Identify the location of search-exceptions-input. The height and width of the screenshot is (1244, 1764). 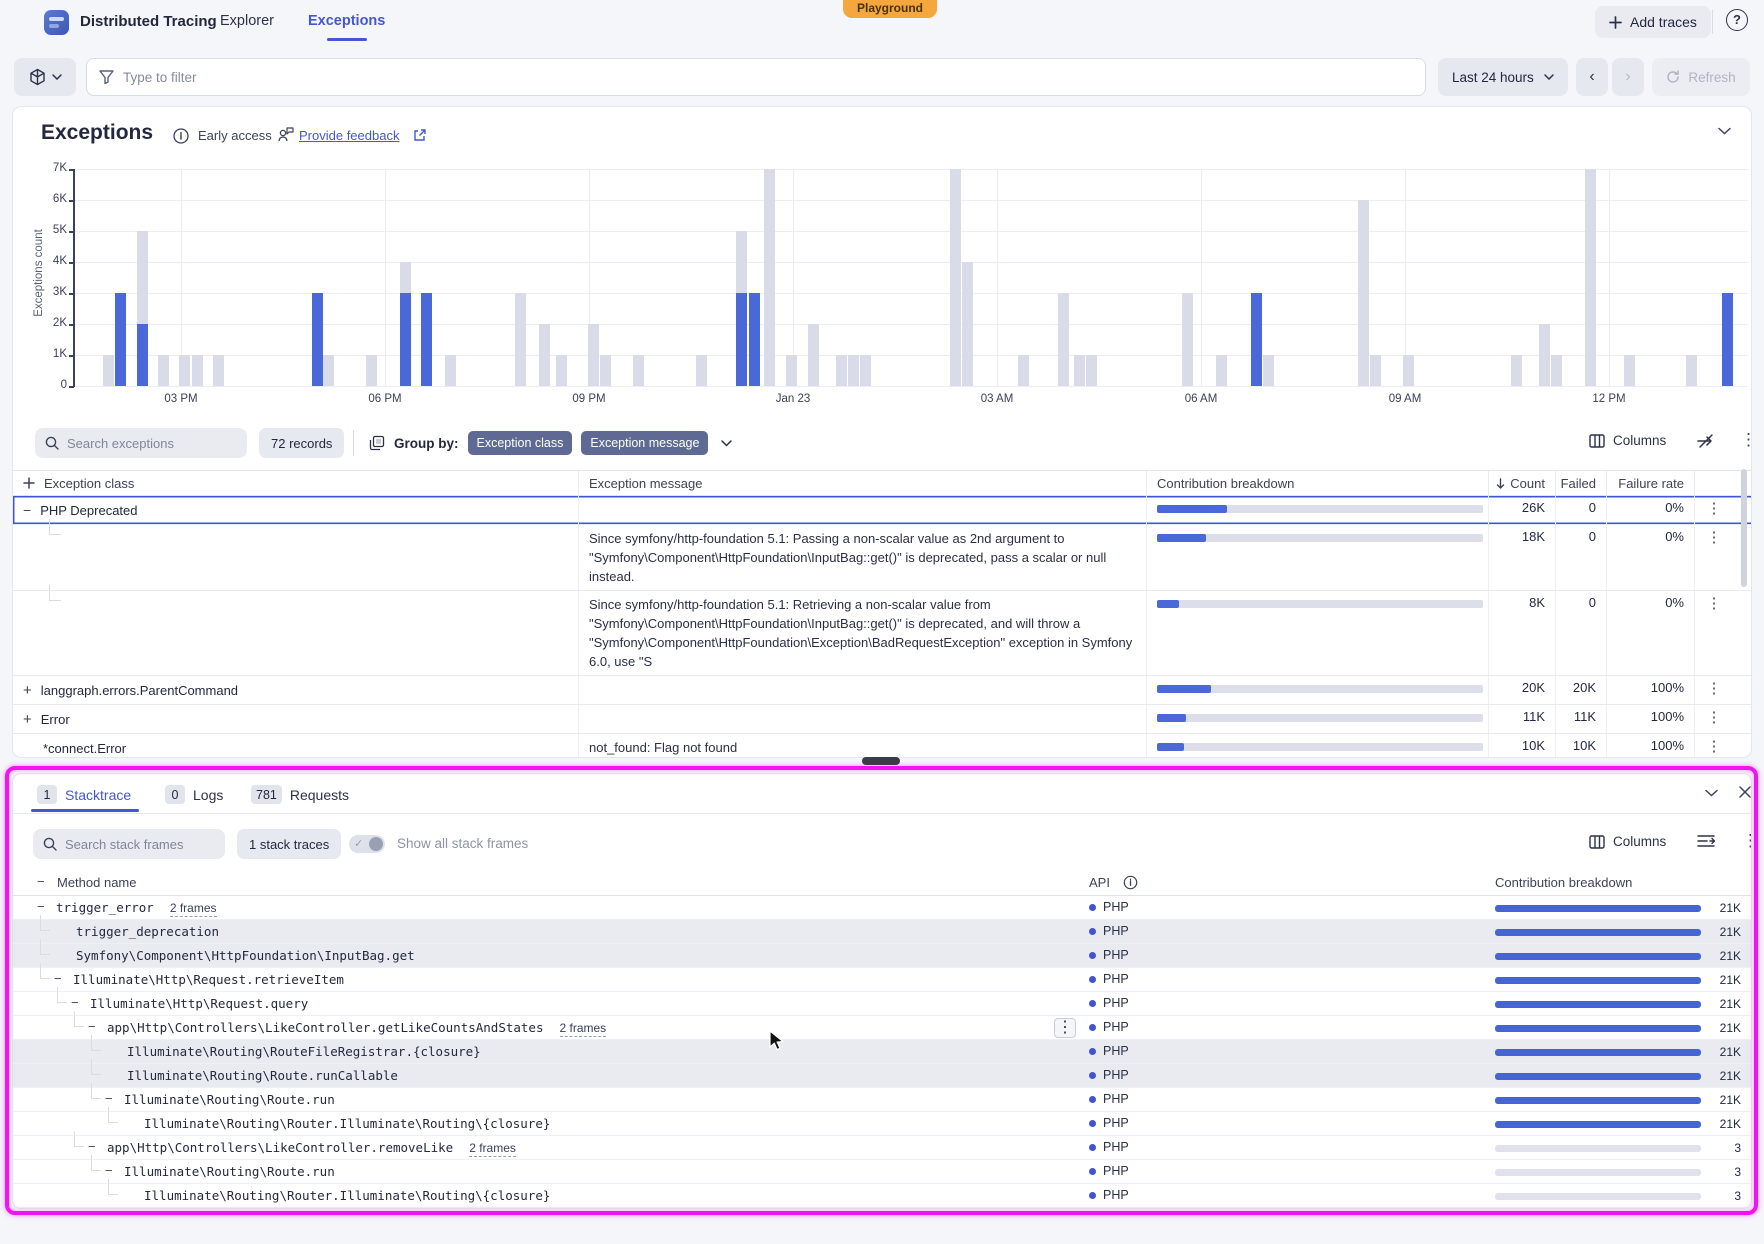
(142, 443).